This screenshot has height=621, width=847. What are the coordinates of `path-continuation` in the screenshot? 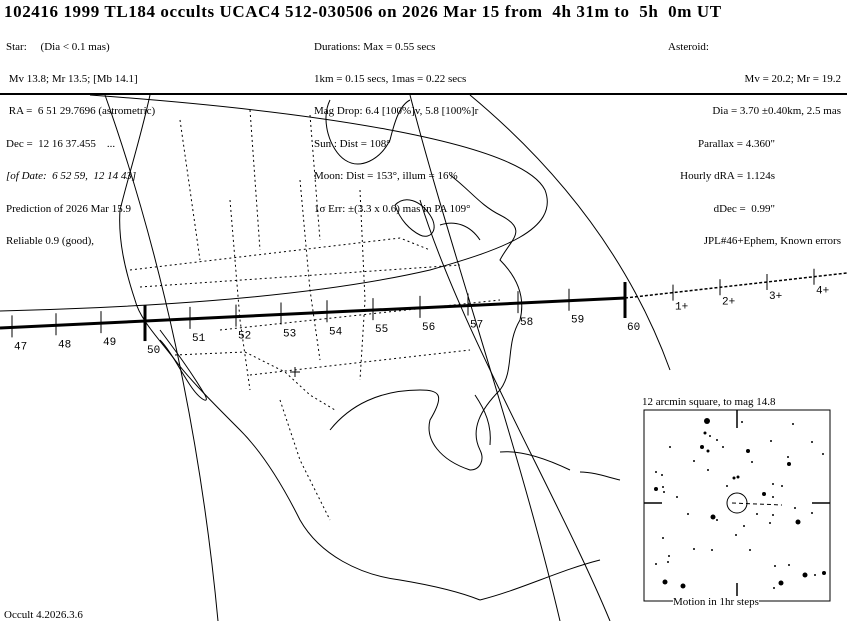 It's located at (735, 285).